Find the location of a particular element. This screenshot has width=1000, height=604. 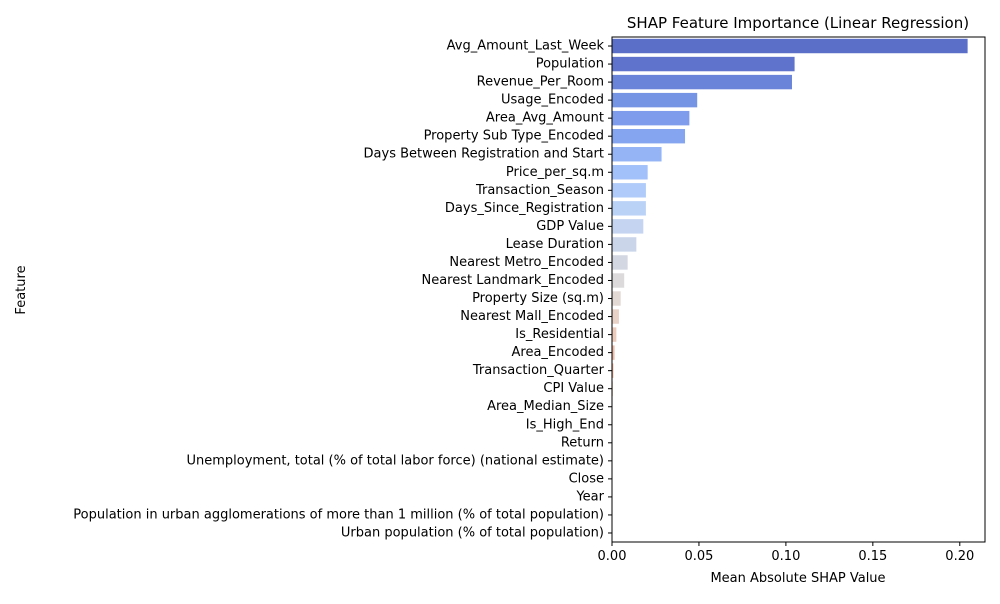

y-tick-label: Year is located at coordinates (589, 496).